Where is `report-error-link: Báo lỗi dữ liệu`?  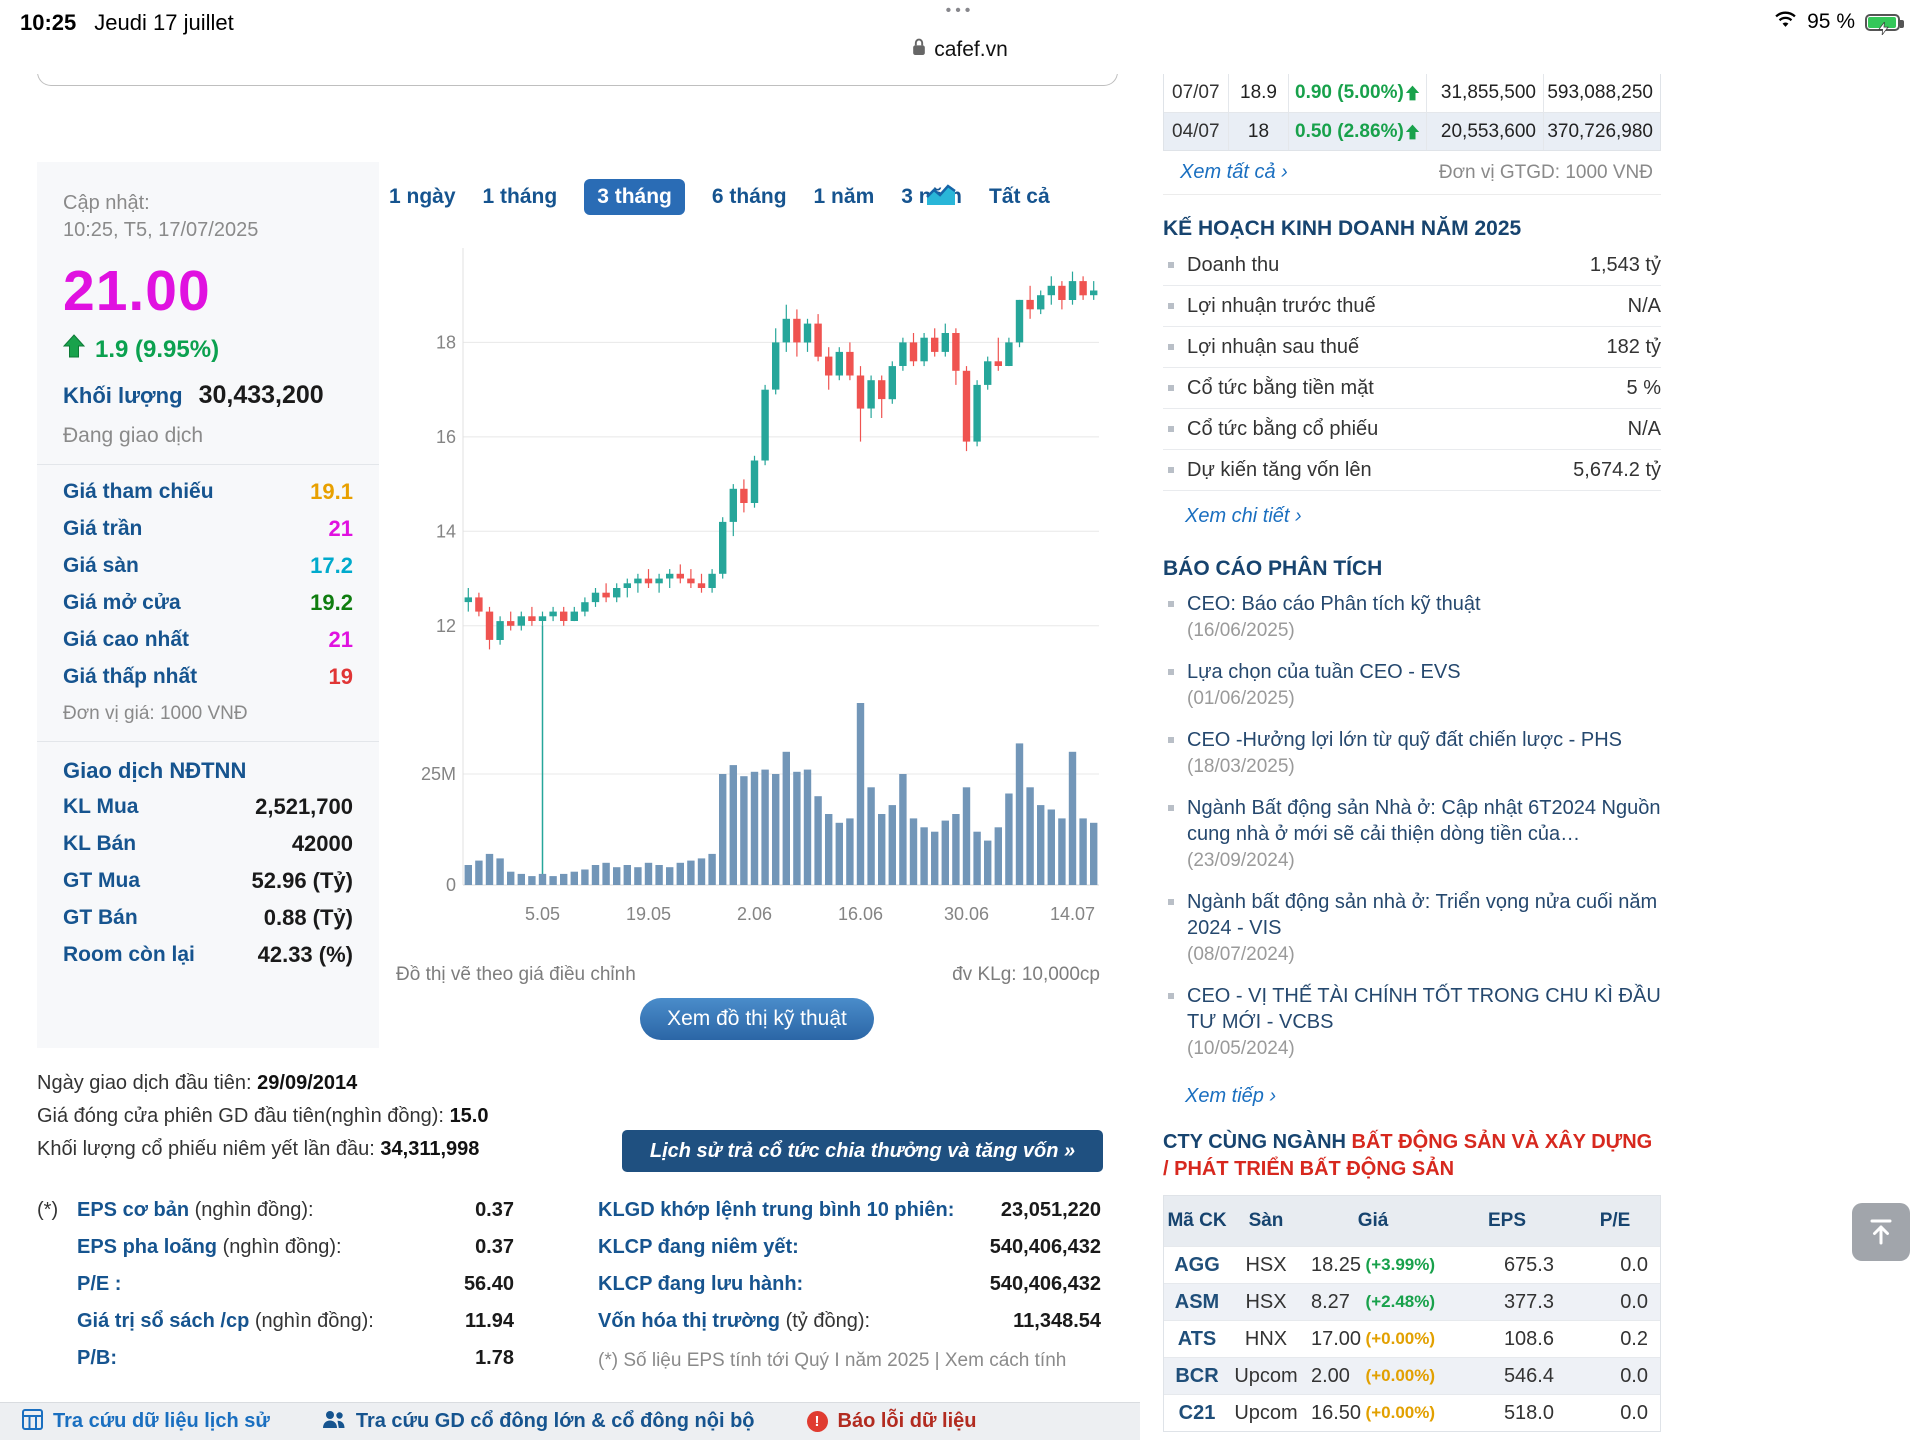
report-error-link: Báo lỗi dữ liệu is located at coordinates (891, 1421).